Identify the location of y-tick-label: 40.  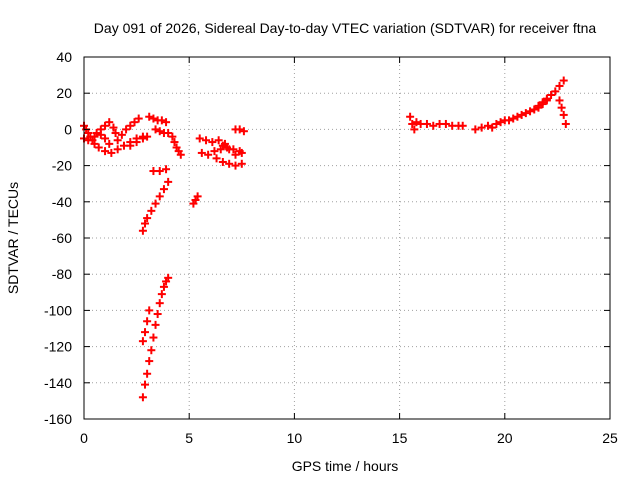
(64, 57).